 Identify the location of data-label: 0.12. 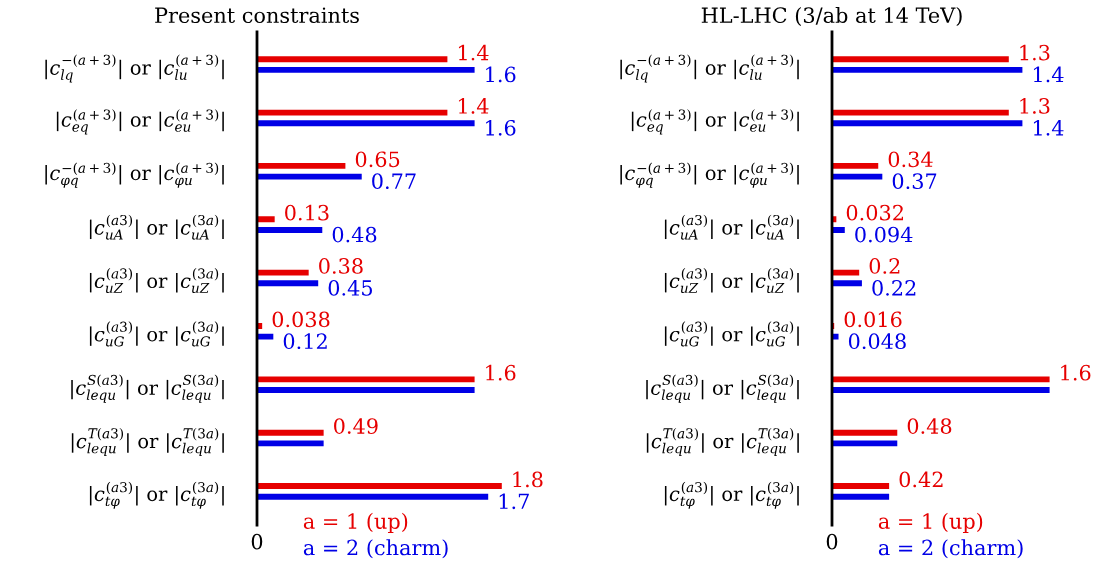
(305, 341).